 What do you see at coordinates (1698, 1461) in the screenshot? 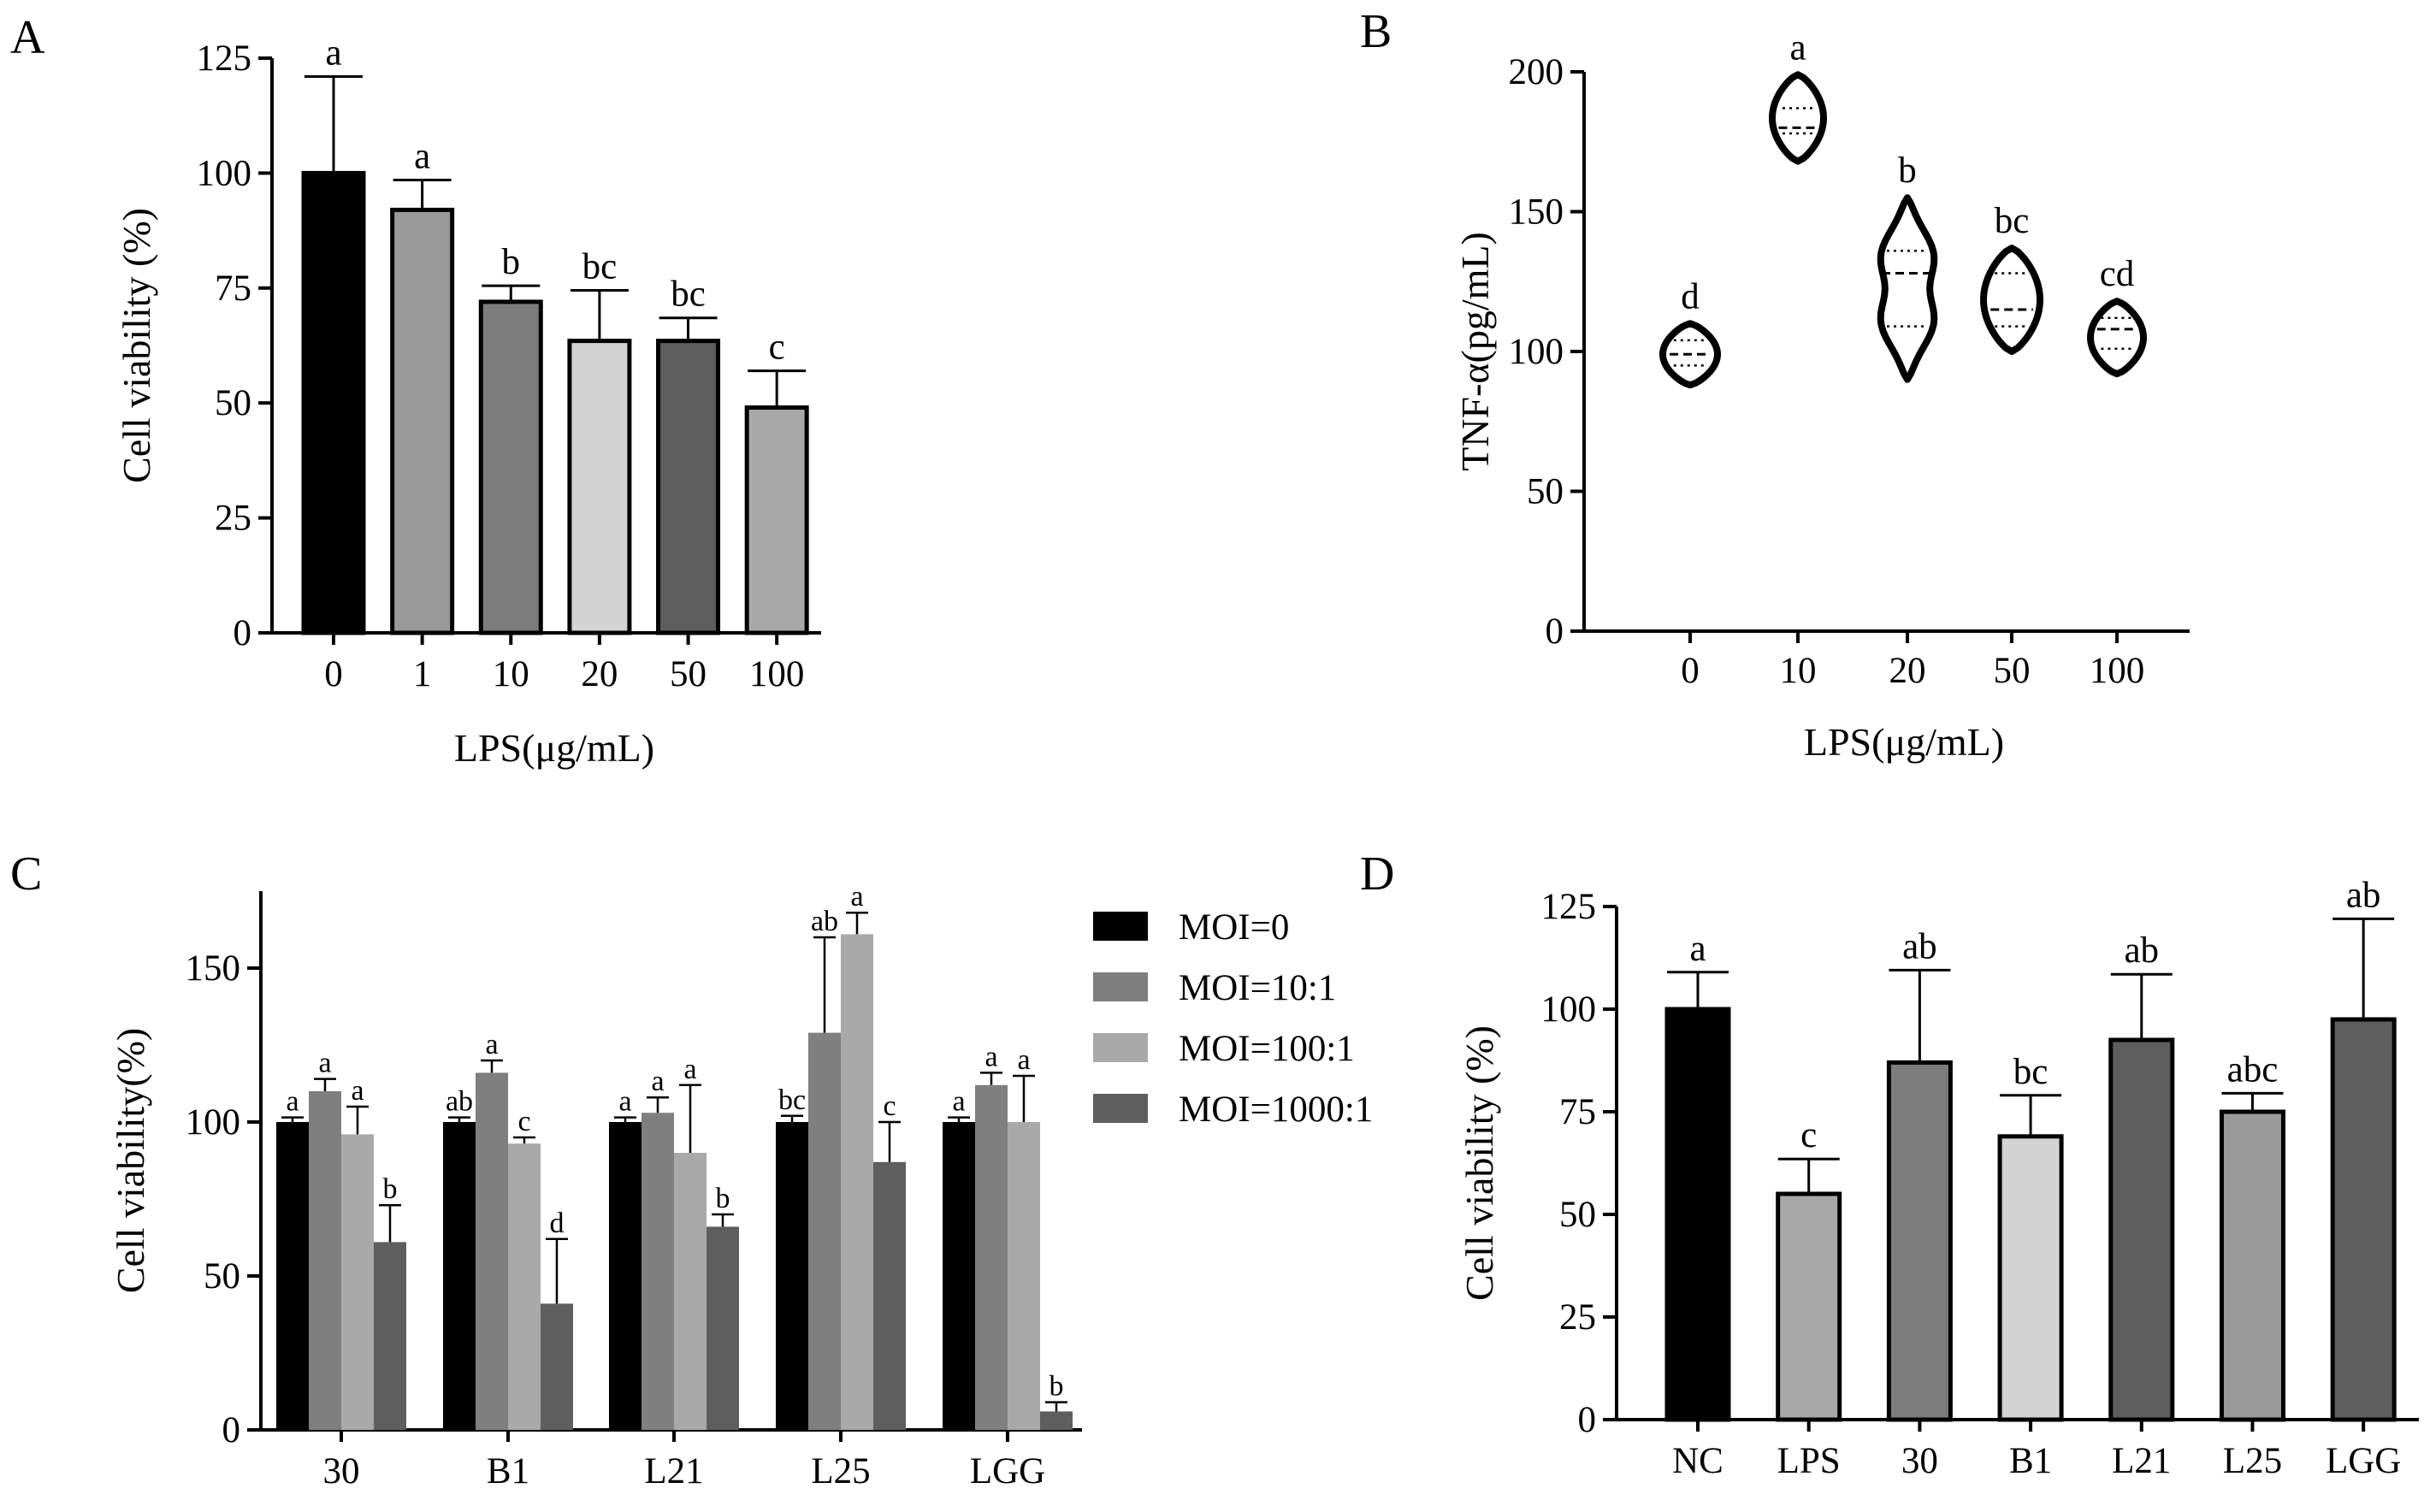
I see `panel-d-x-tick-label: NC` at bounding box center [1698, 1461].